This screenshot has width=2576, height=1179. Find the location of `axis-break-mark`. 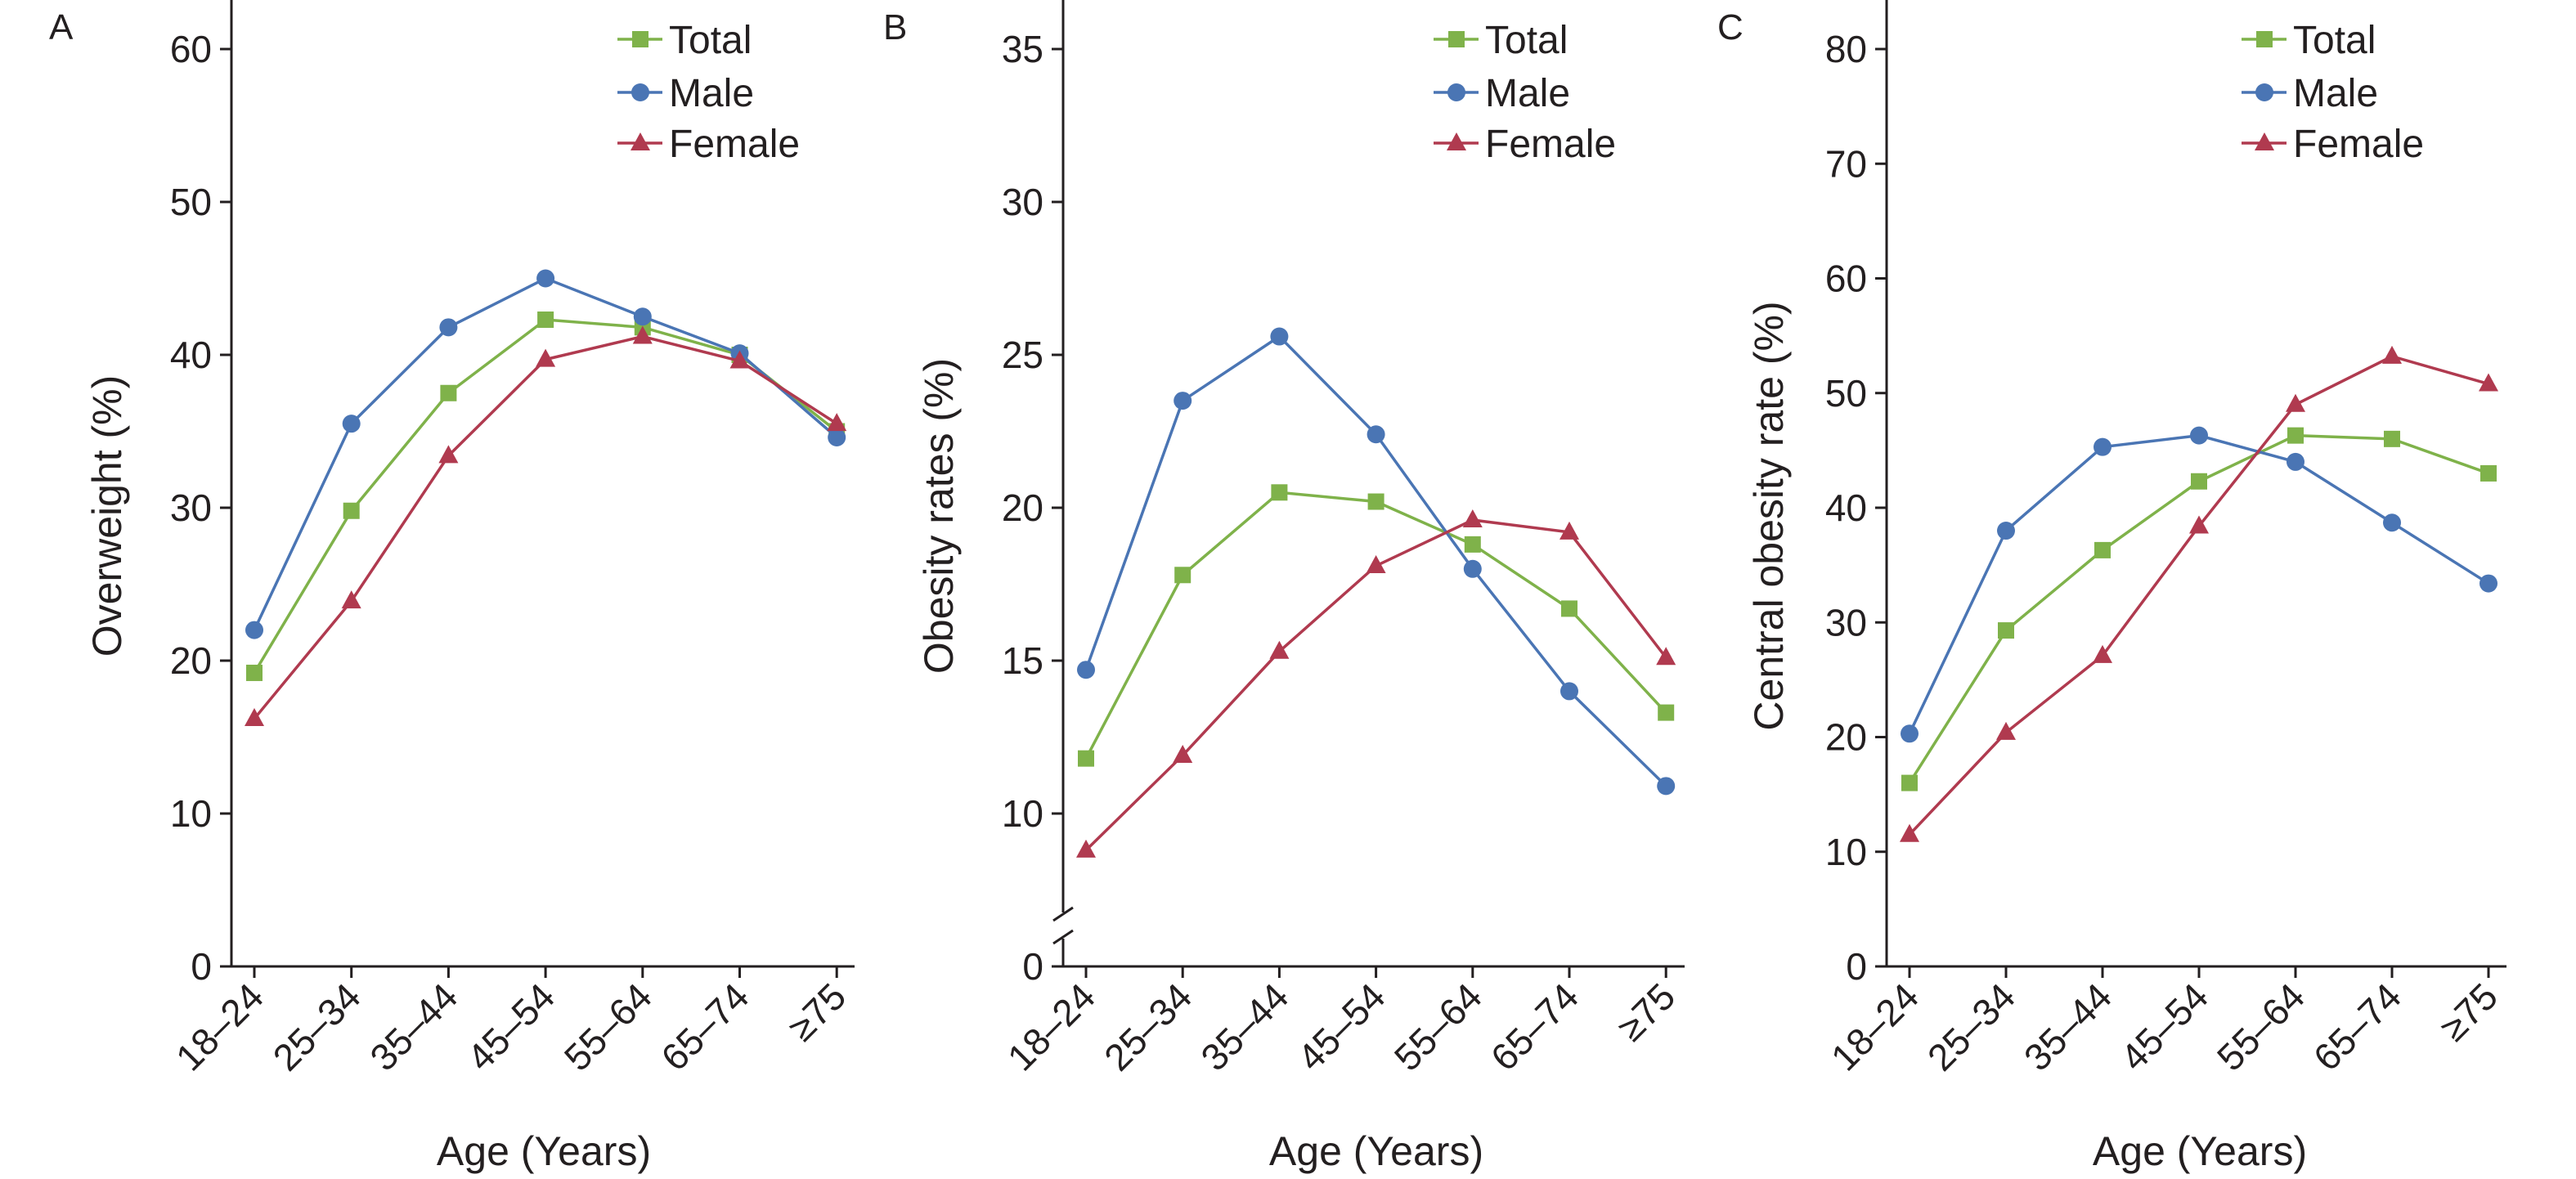

axis-break-mark is located at coordinates (1063, 937).